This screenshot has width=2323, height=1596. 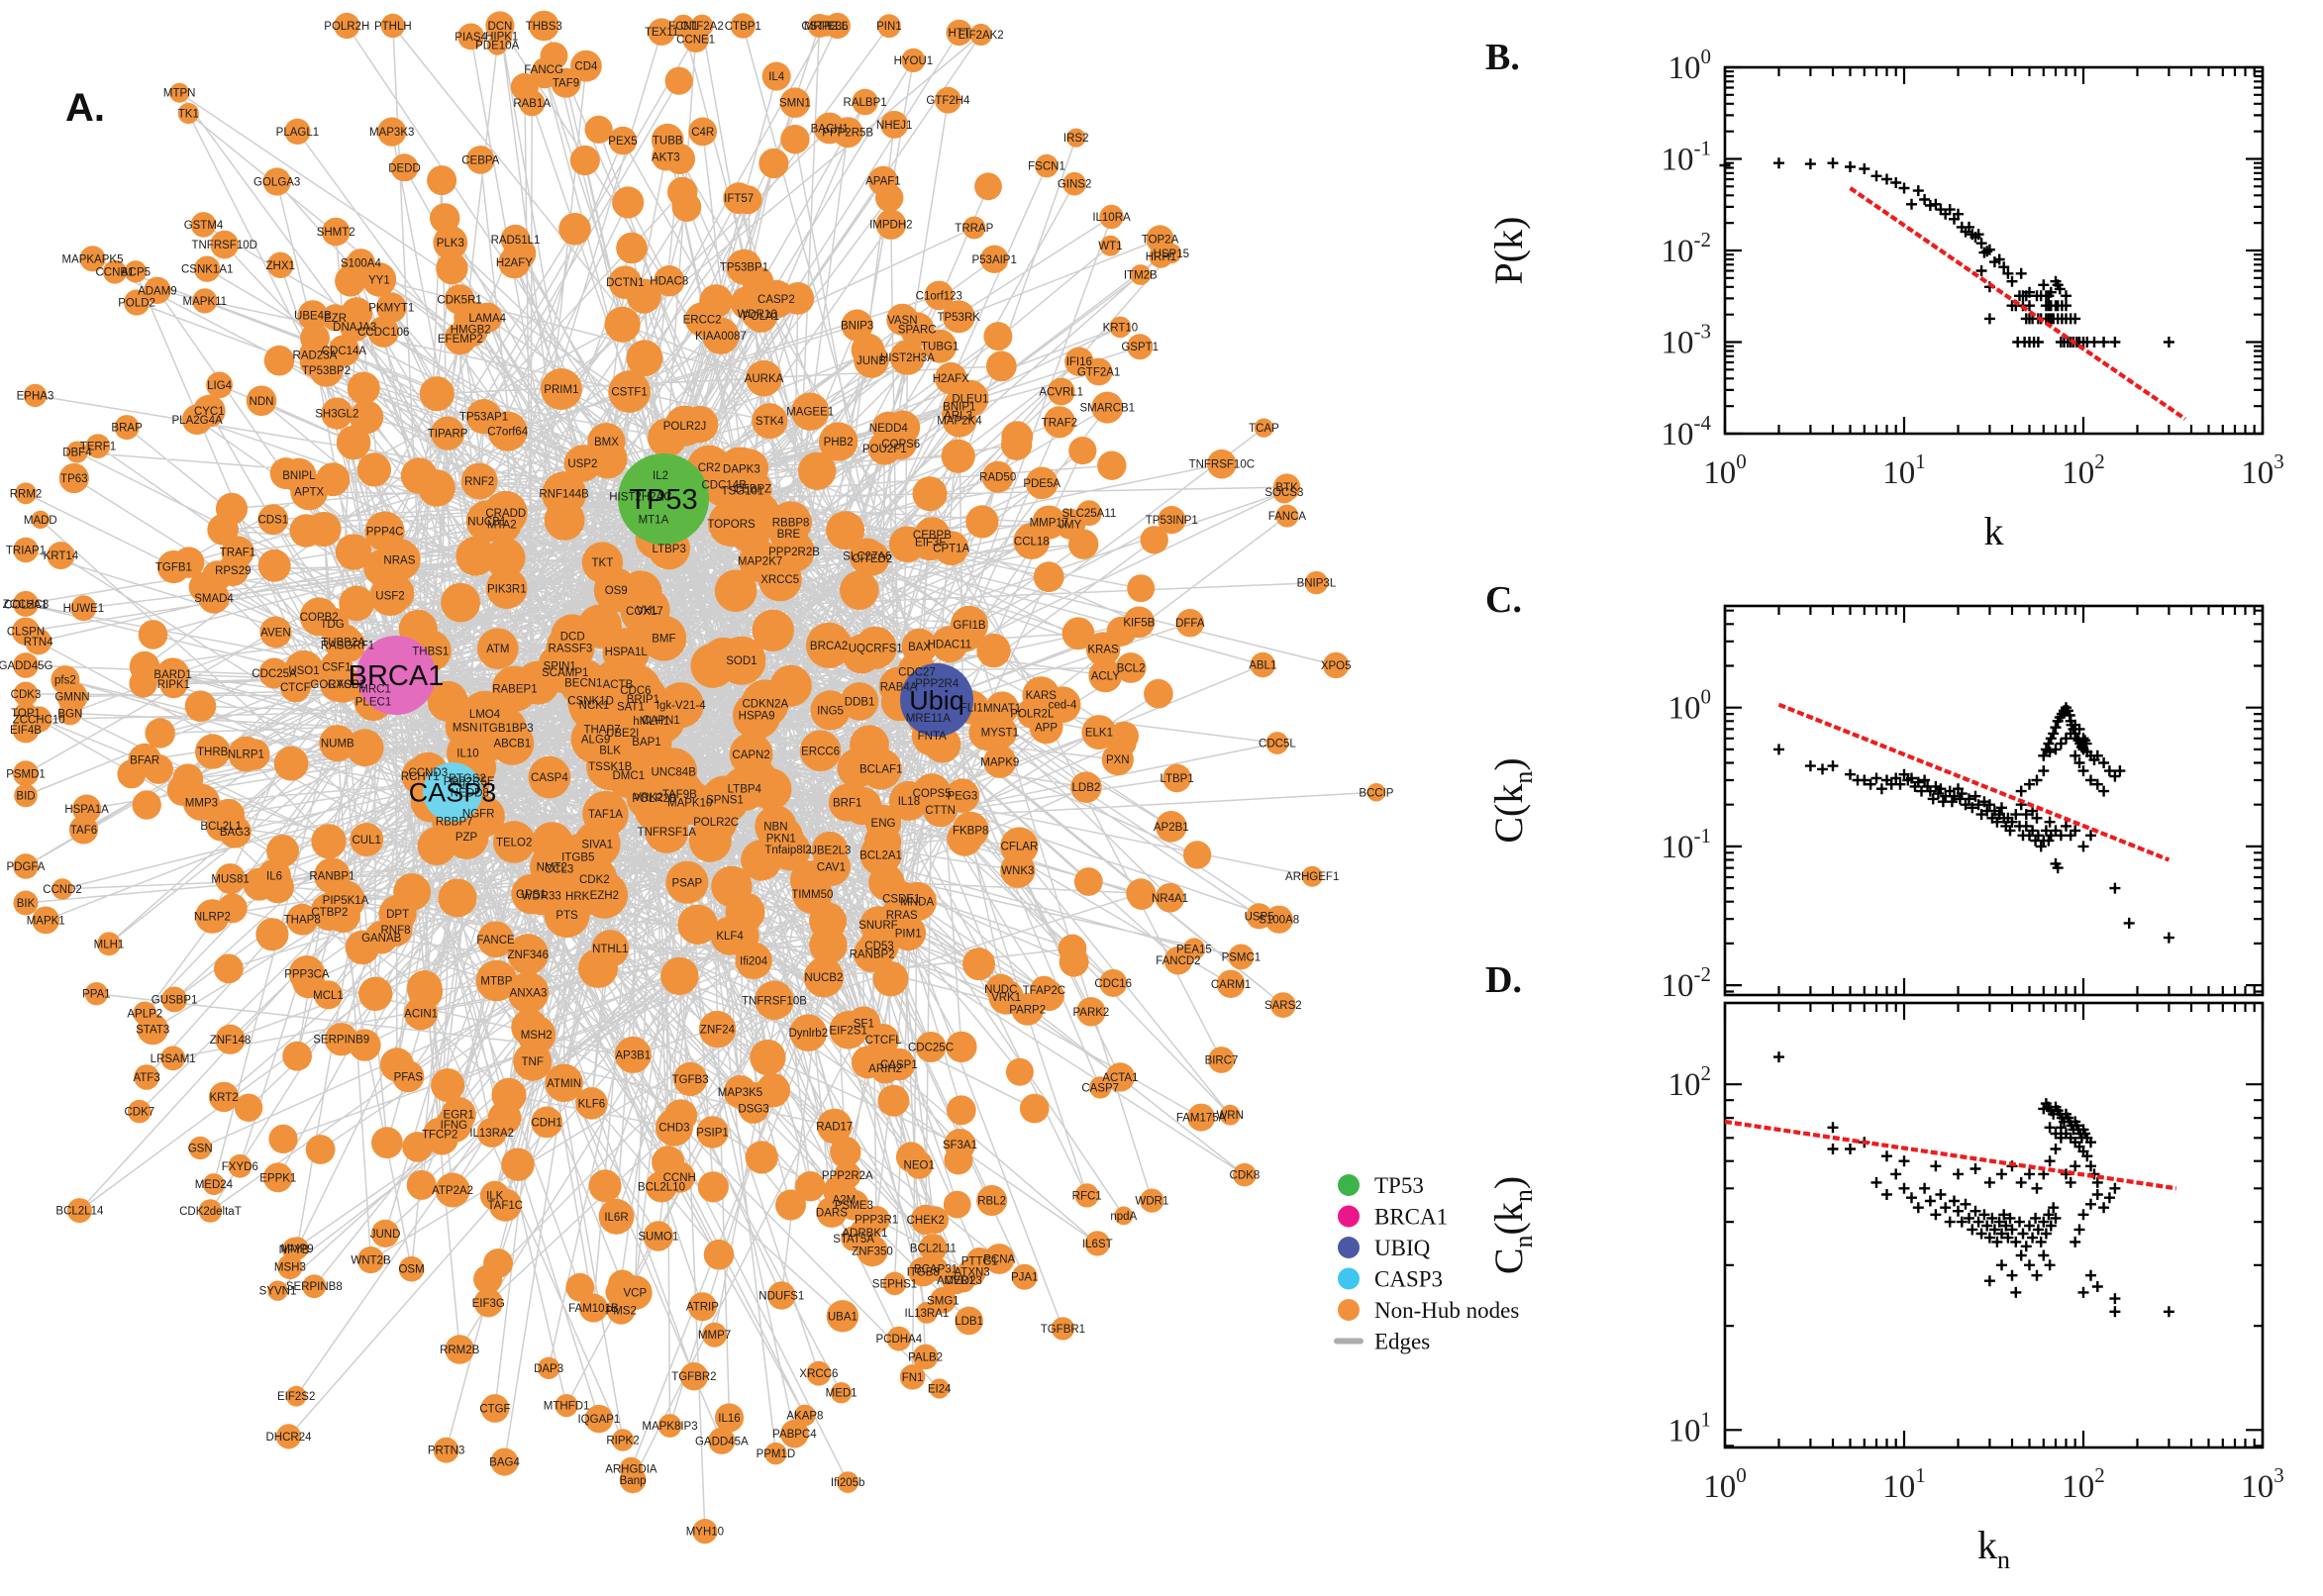 What do you see at coordinates (931, 1048) in the screenshot?
I see `network-node-label: CDC25C` at bounding box center [931, 1048].